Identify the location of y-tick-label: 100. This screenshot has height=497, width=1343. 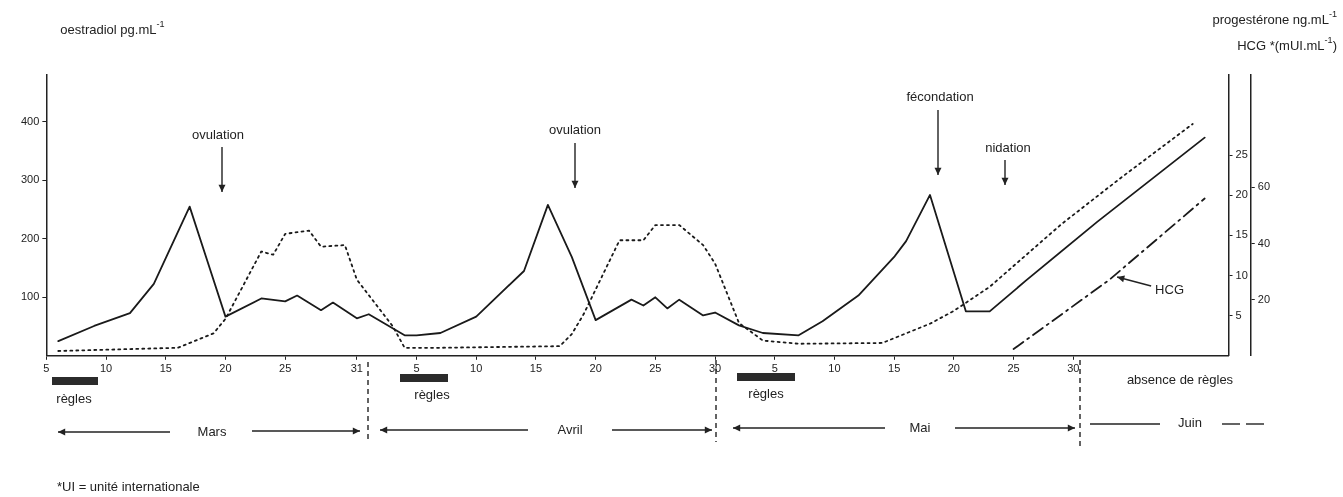
(30, 296).